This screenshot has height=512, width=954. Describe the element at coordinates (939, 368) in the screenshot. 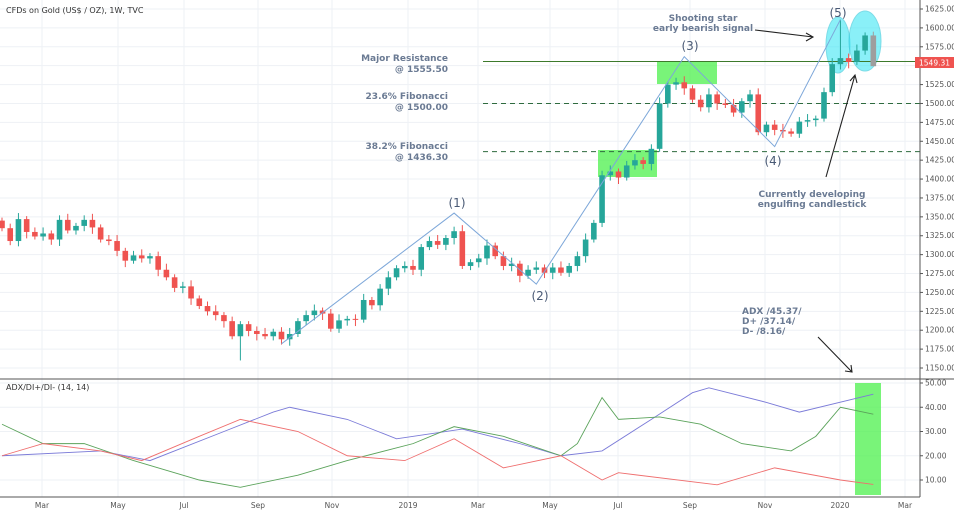

I see `y-tick-label: 1150.00` at that location.